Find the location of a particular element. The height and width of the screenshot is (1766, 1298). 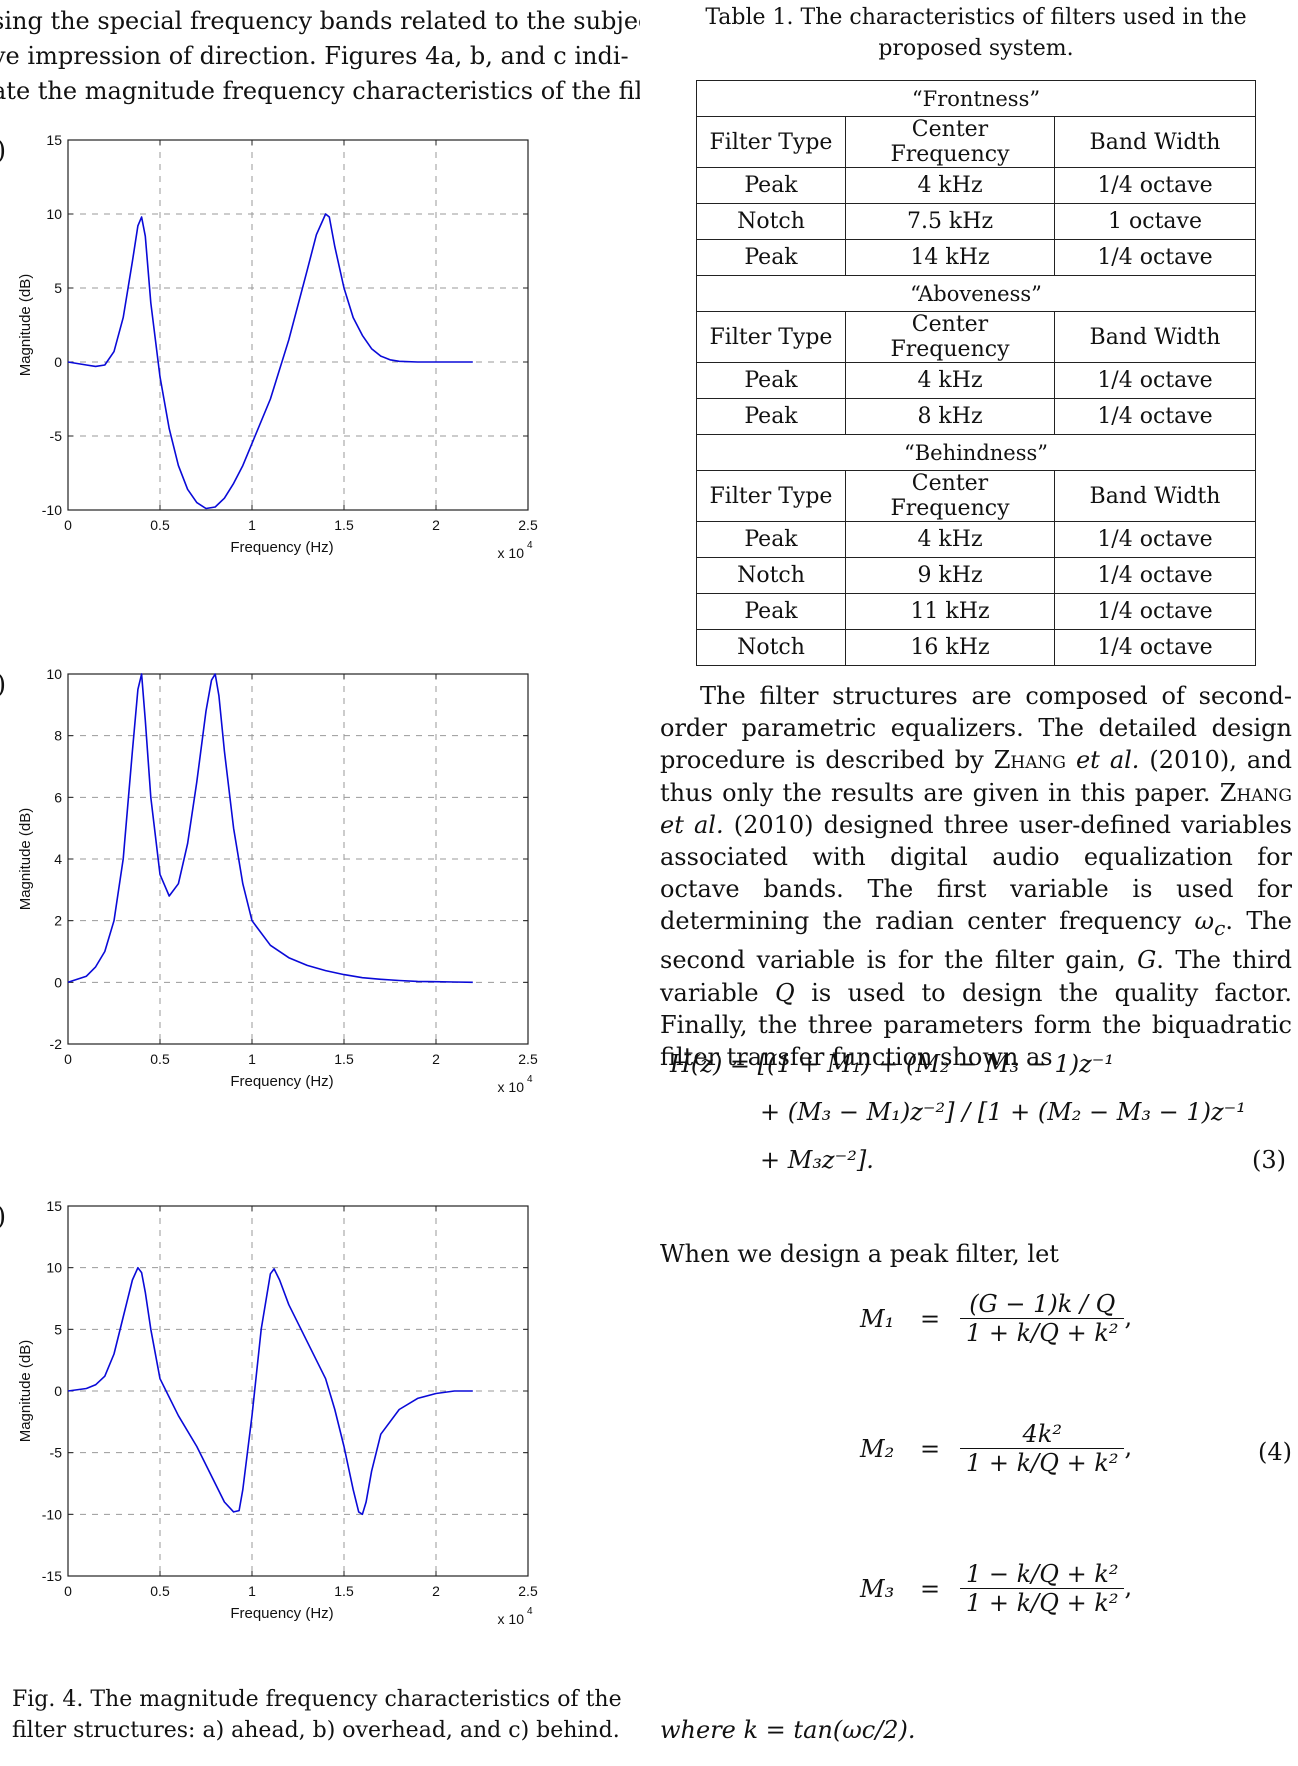

table-cell: 9 kHz is located at coordinates (950, 575).